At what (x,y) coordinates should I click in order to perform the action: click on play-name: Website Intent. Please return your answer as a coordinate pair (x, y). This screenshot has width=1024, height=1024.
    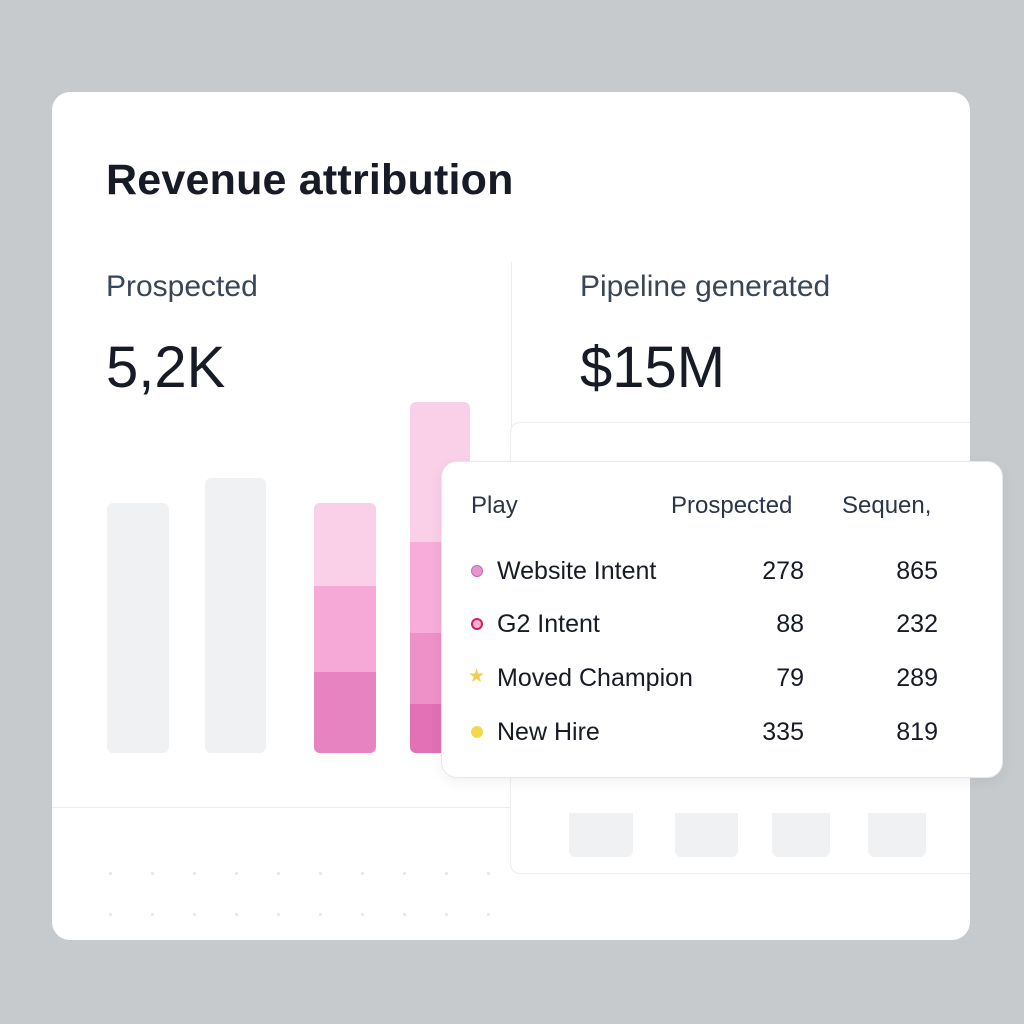
    Looking at the image, I should click on (577, 571).